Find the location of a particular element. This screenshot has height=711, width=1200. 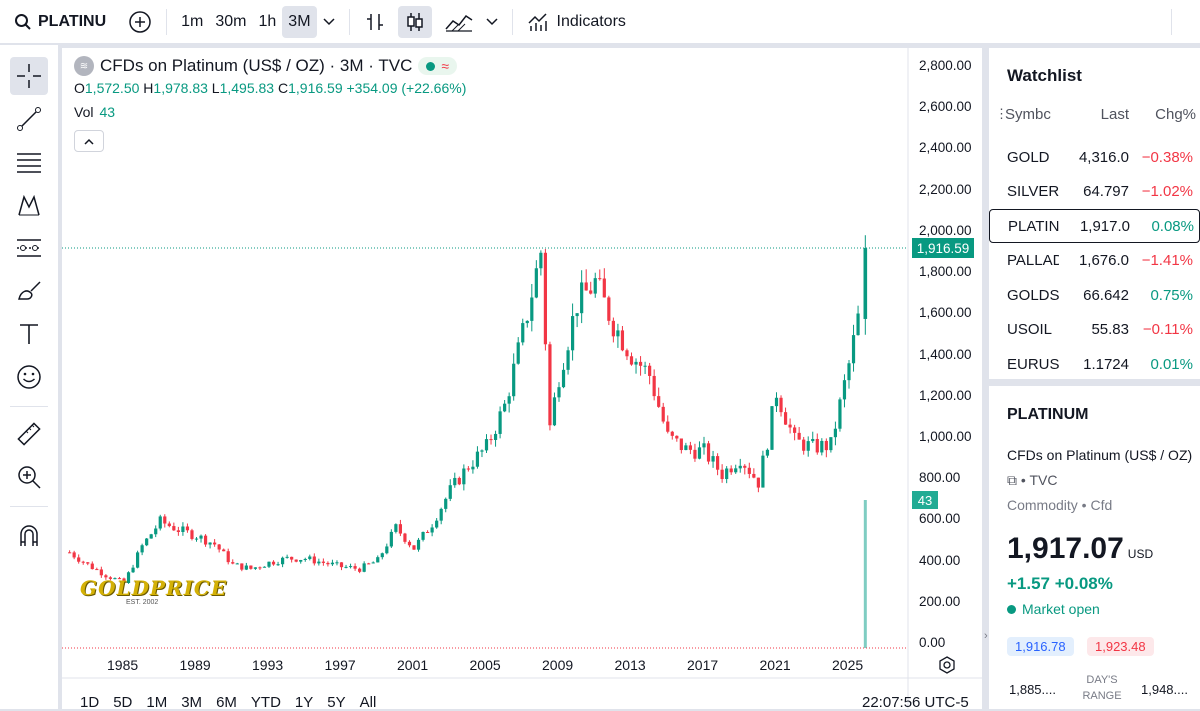

range-3m: 3M is located at coordinates (192, 702).